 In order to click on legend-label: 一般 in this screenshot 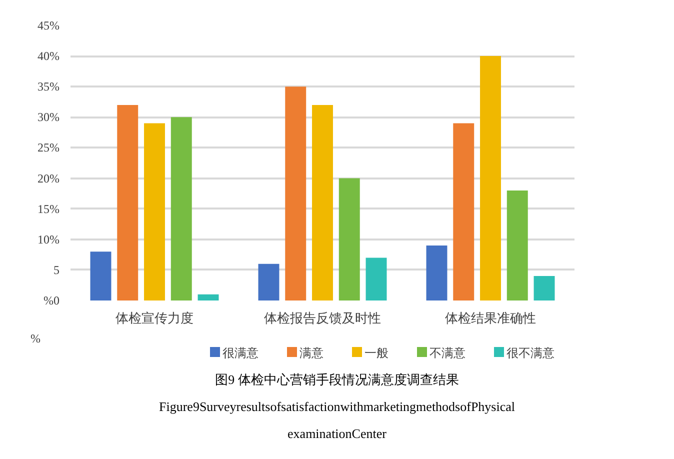, I will do `click(376, 353)`.